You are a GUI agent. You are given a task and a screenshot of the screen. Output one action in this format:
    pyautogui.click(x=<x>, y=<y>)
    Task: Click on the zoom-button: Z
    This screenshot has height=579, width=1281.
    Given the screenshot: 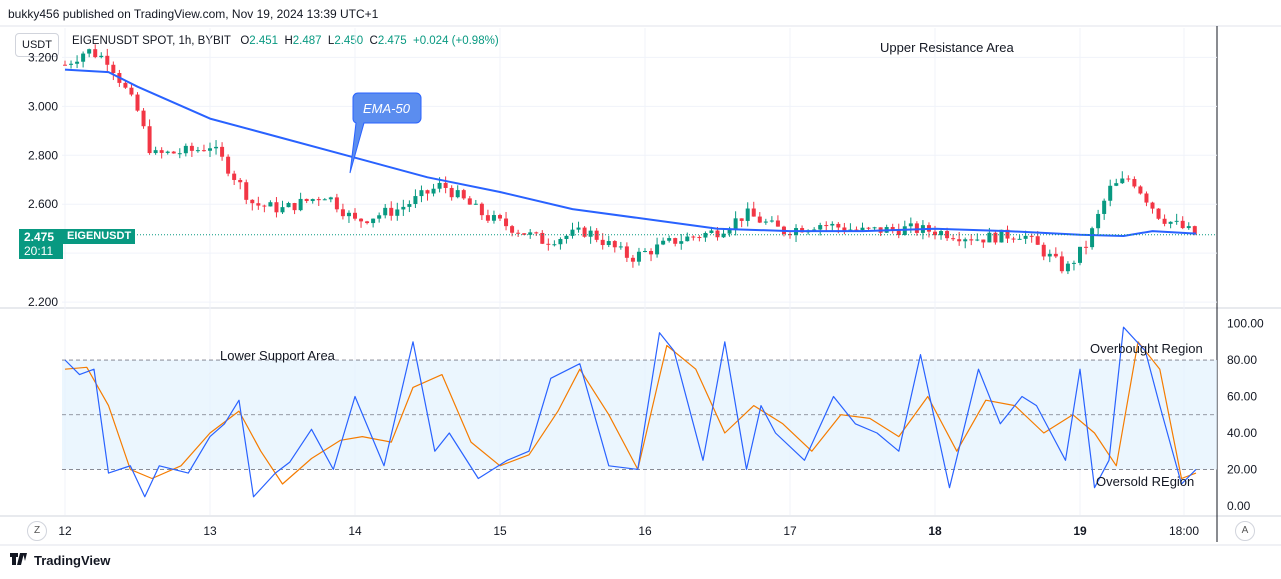 What is the action you would take?
    pyautogui.click(x=37, y=531)
    